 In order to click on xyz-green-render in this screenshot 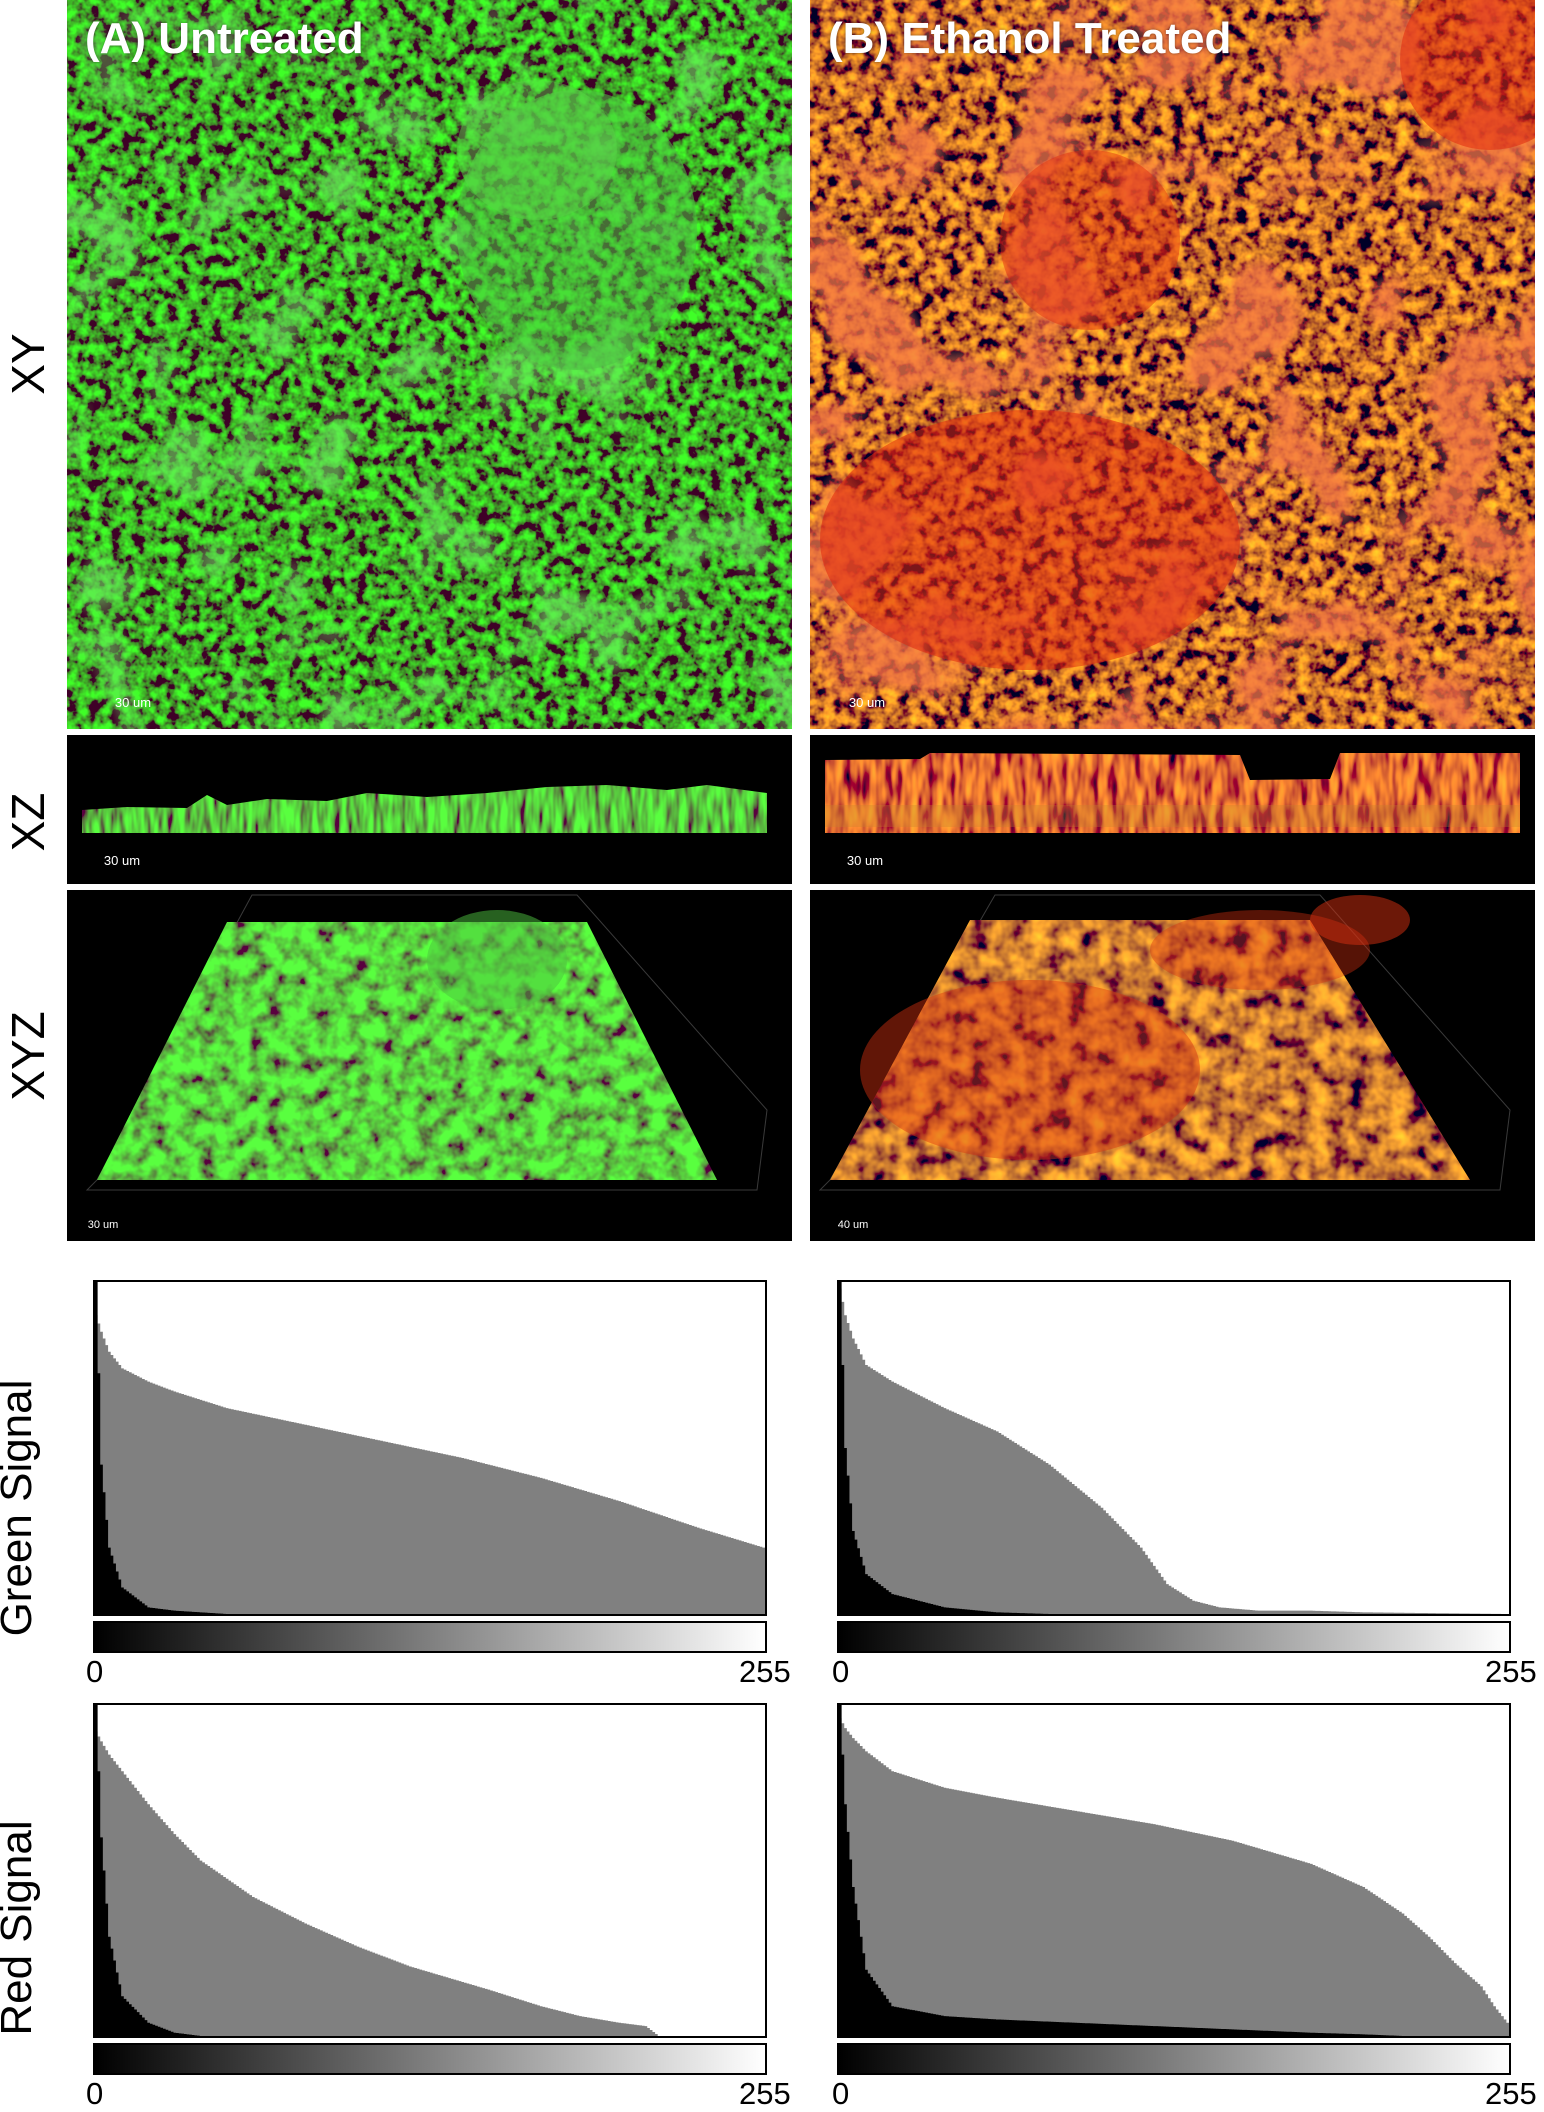, I will do `click(429, 1065)`.